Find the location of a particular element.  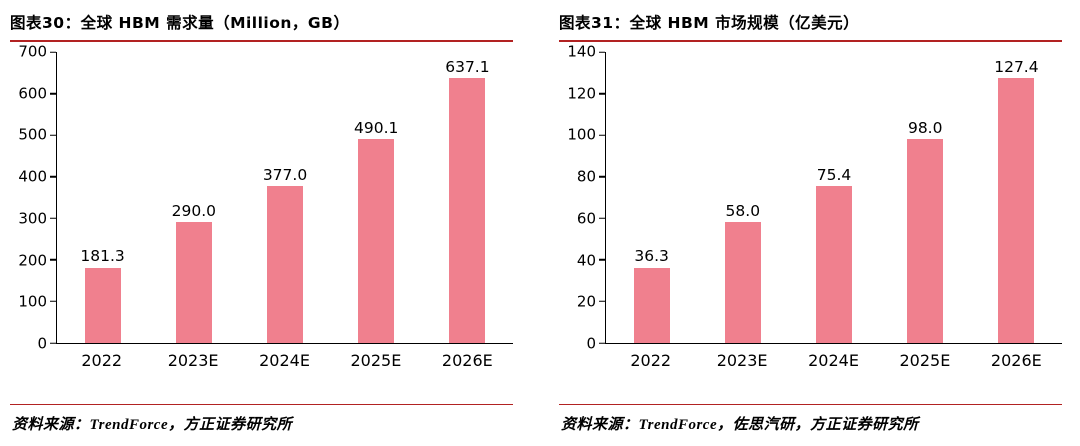

y-axis-tick-label: 700 is located at coordinates (32, 51).